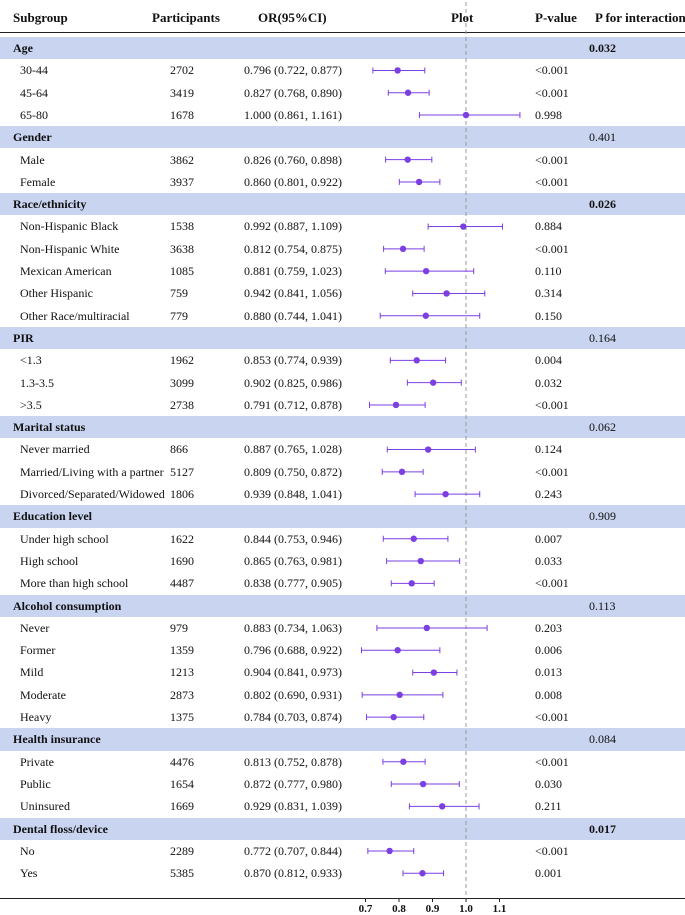  I want to click on group-row: Gender 0.401, so click(342, 137).